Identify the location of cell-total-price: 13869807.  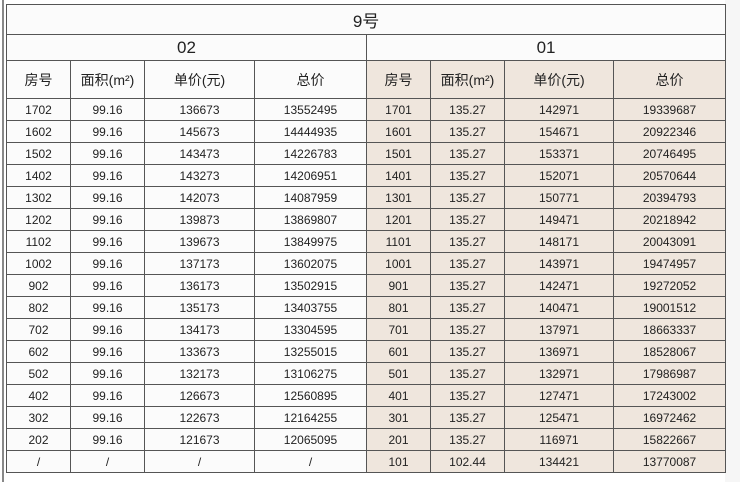
(310, 219).